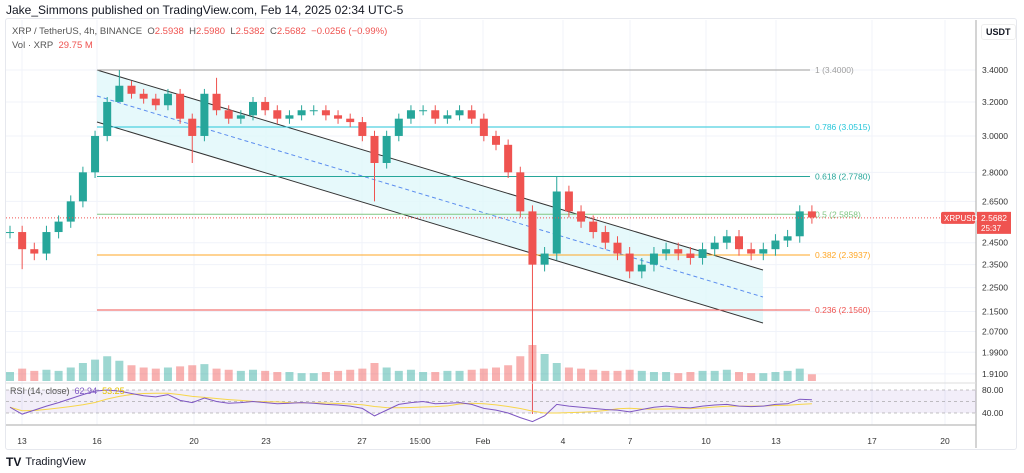 Image resolution: width=1024 pixels, height=473 pixels. I want to click on high-label: H, so click(192, 31).